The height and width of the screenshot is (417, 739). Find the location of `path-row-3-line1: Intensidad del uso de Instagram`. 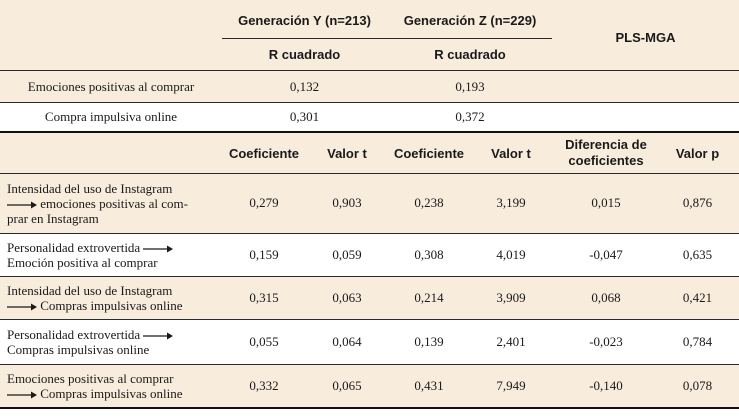

path-row-3-line1: Intensidad del uso de Instagram is located at coordinates (90, 290).